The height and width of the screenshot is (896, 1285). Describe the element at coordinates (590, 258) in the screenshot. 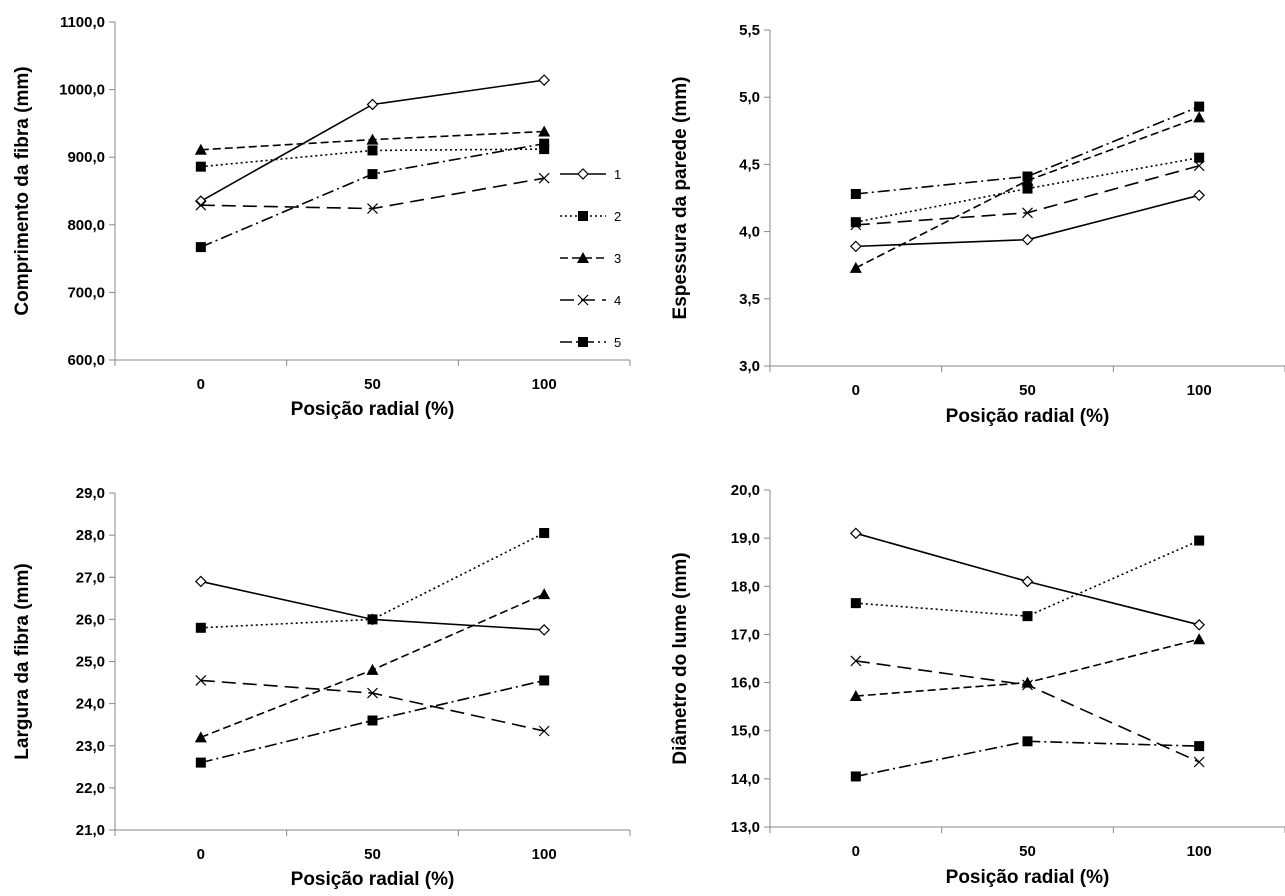

I see `legend: 1 2 3 4 5` at that location.